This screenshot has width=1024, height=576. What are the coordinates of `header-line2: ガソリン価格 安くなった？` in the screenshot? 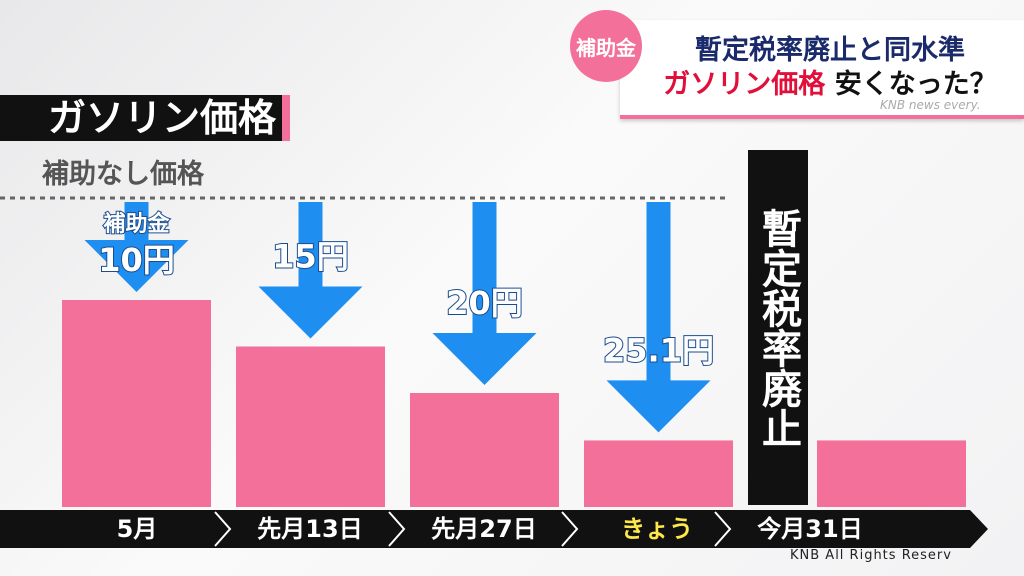 It's located at (830, 81).